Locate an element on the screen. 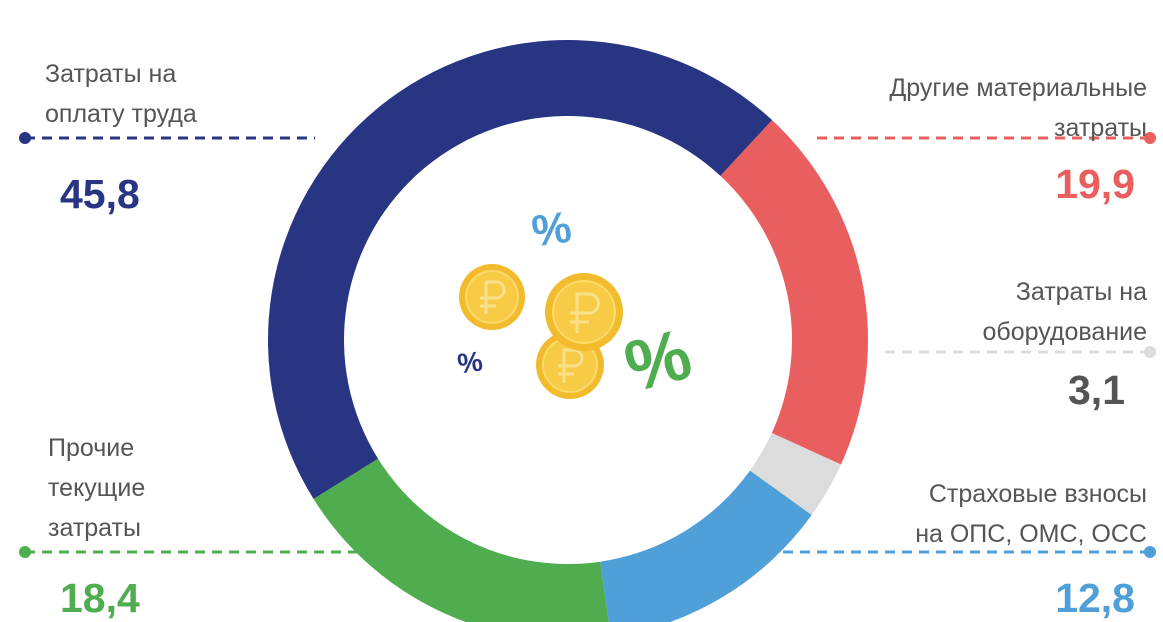  value-label: 45,8 is located at coordinates (100, 194).